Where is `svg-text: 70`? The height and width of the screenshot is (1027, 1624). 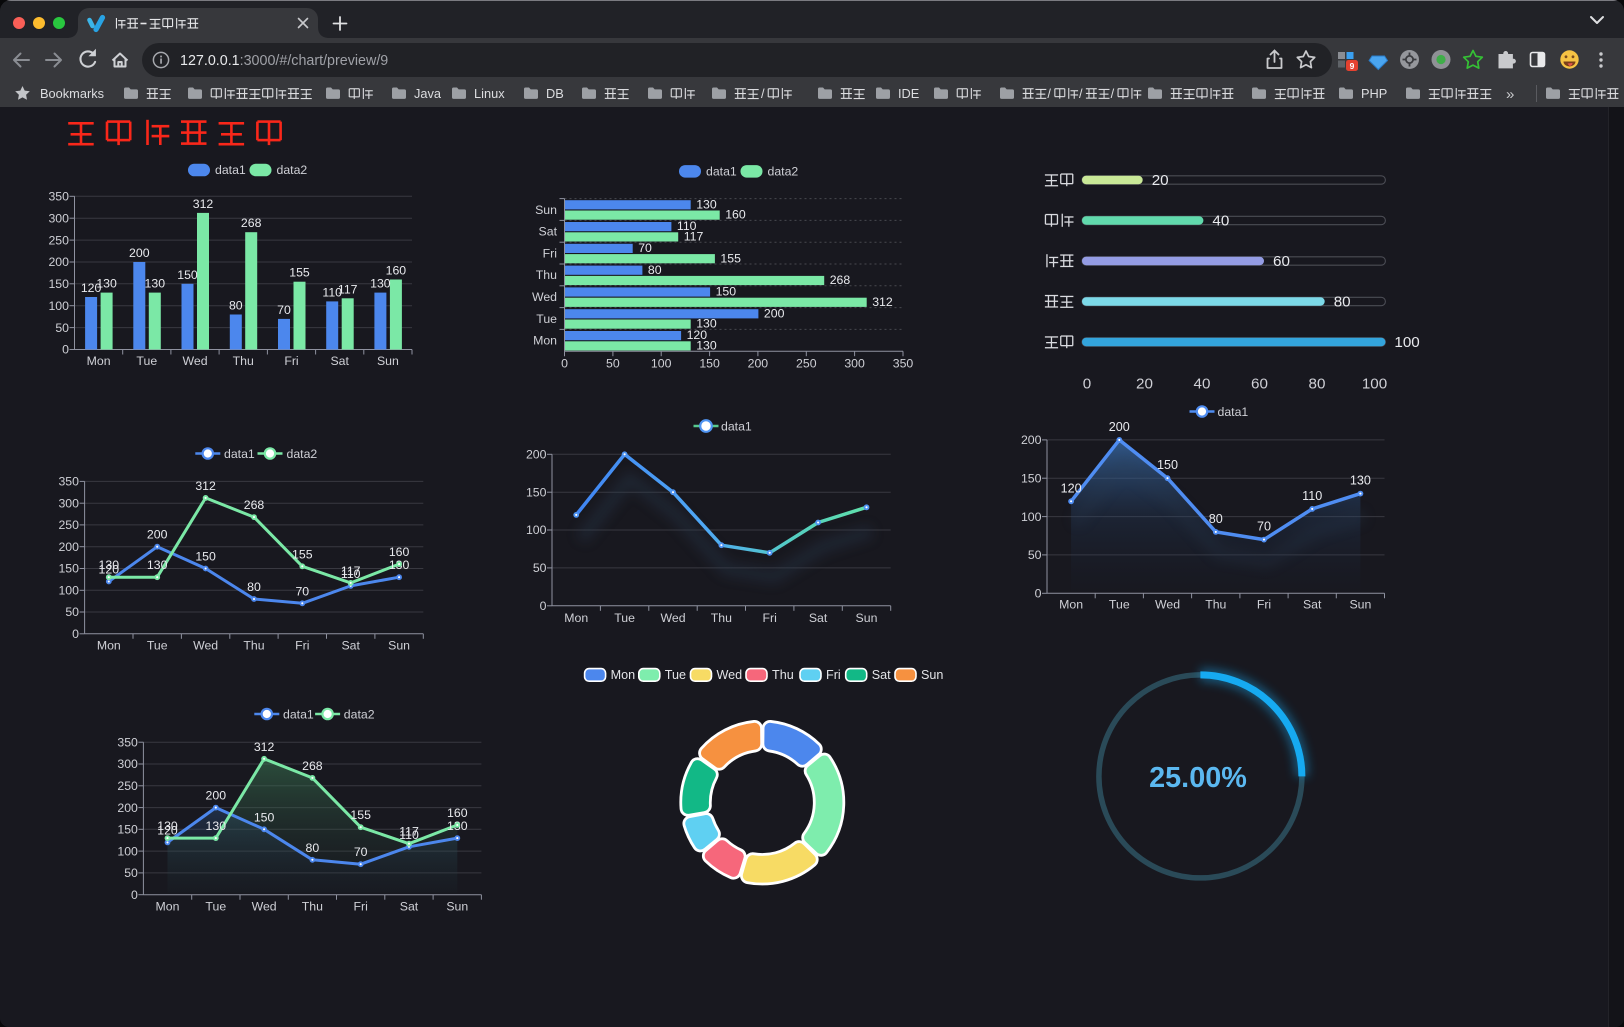 svg-text: 70 is located at coordinates (645, 248).